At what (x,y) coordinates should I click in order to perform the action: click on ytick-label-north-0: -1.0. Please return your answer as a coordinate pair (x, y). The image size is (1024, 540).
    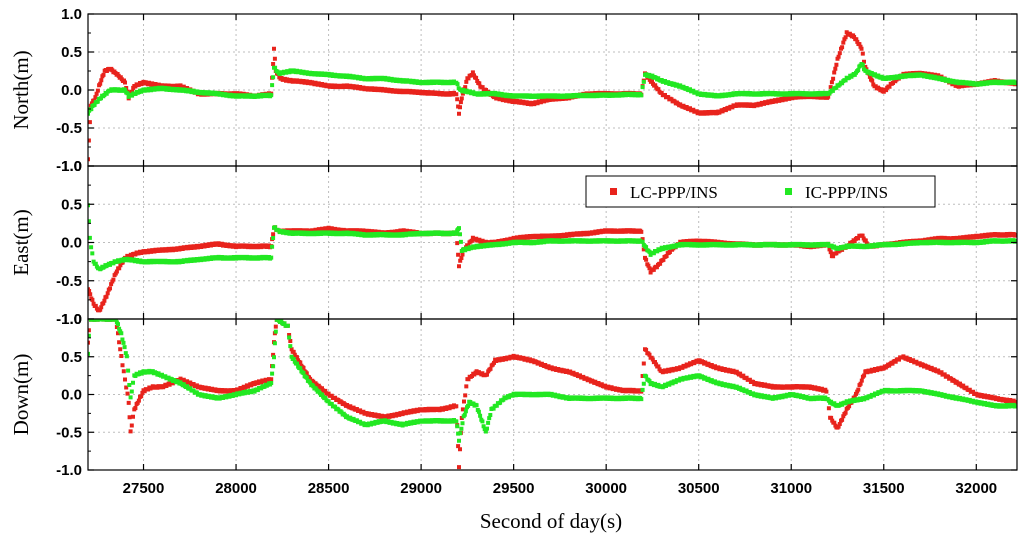
    Looking at the image, I should click on (69, 166).